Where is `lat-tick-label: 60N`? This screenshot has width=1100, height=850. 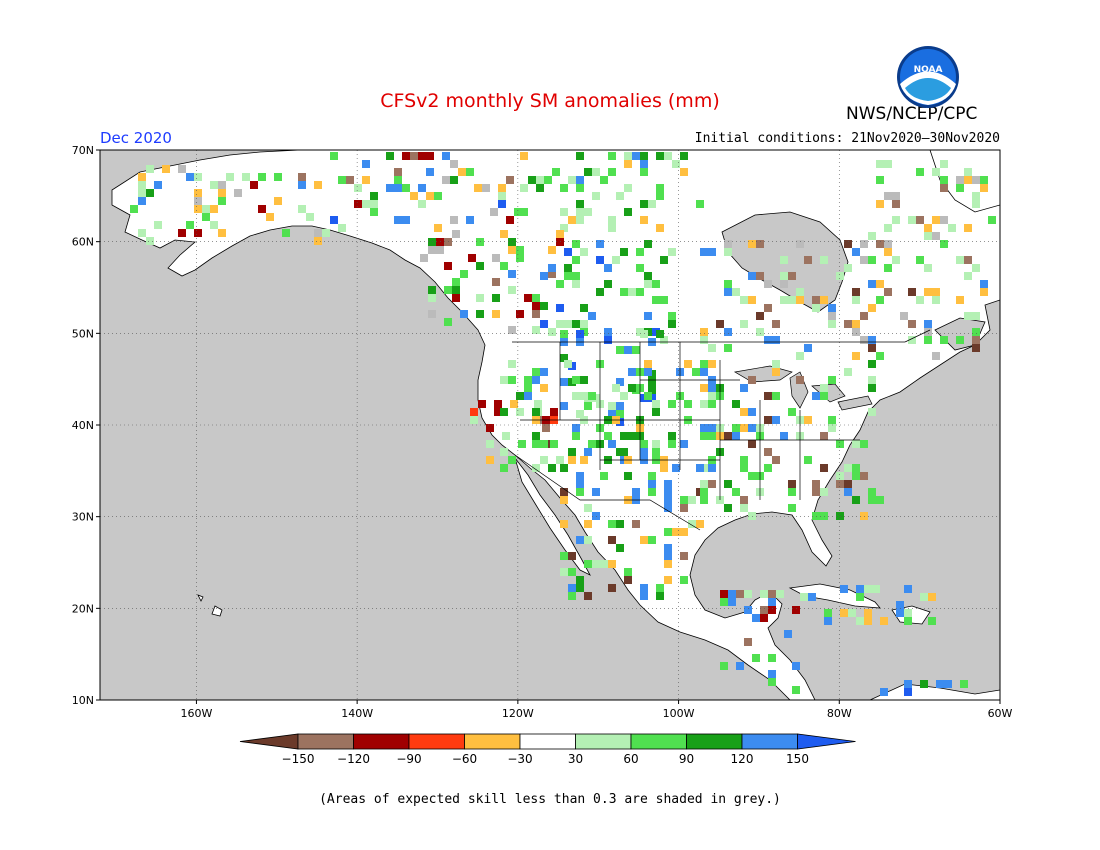 lat-tick-label: 60N is located at coordinates (83, 242).